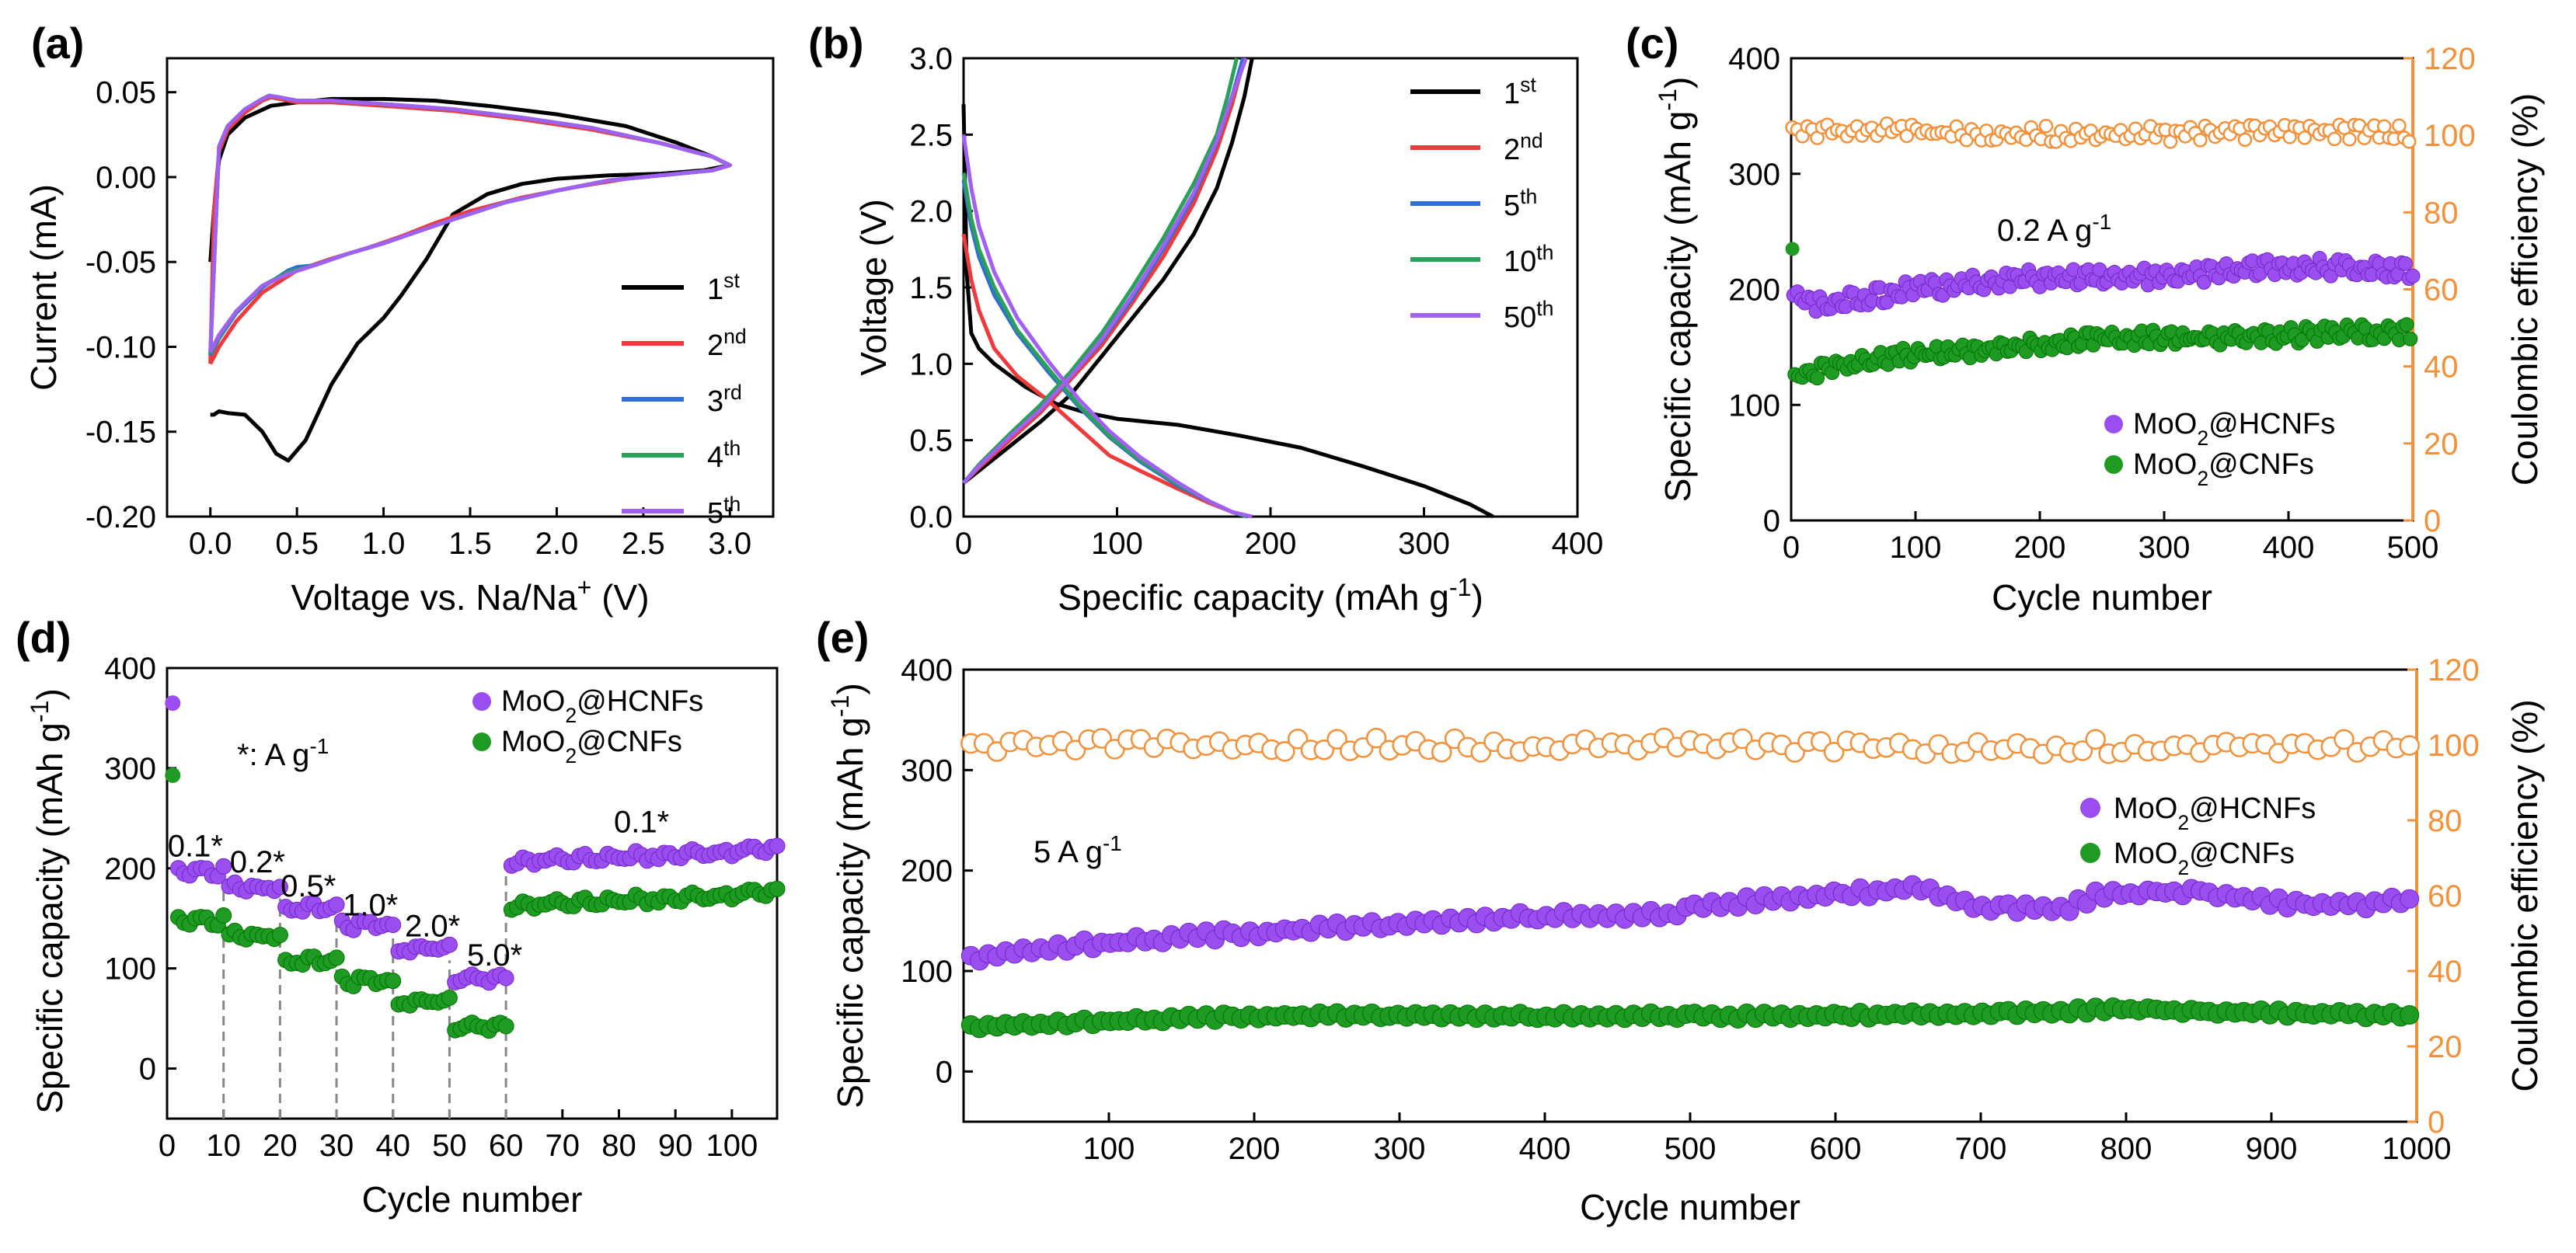 Image resolution: width=2576 pixels, height=1253 pixels. I want to click on y2-axis-label: Coulombic efficiency (%), so click(2525, 289).